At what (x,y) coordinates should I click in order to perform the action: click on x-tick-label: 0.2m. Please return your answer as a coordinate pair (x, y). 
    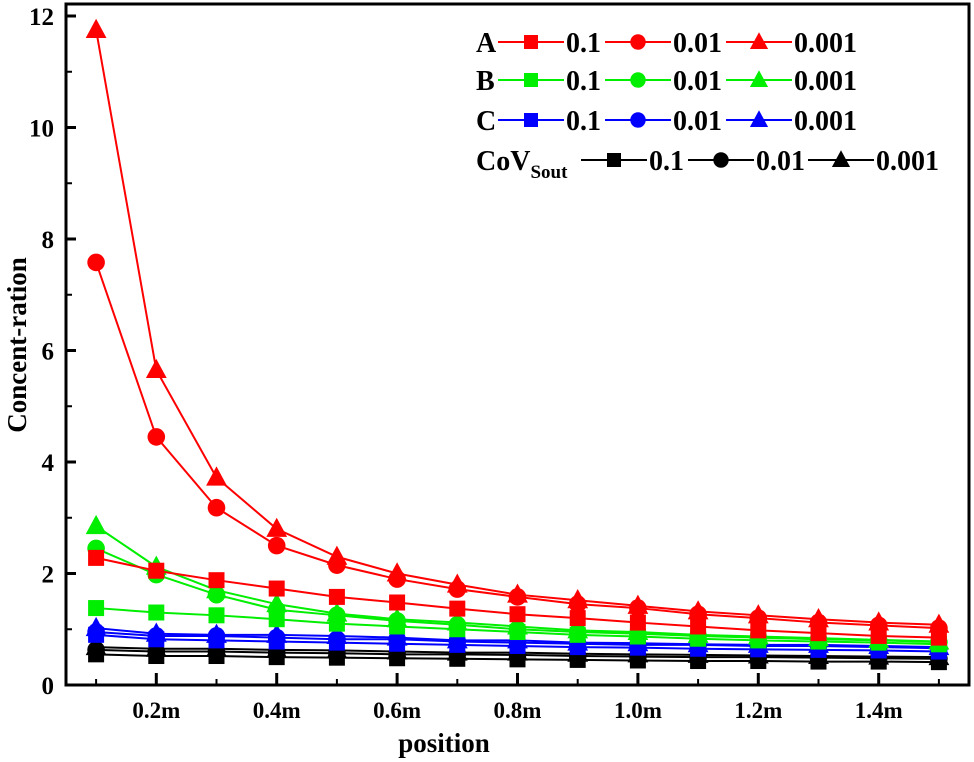
    Looking at the image, I should click on (156, 710).